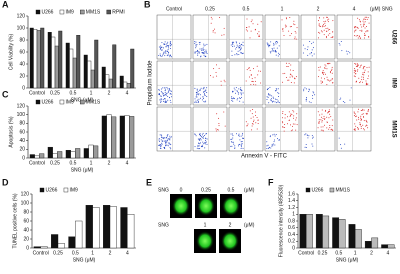 The image size is (400, 274). I want to click on y-tick-label: 120, so click(21, 16).